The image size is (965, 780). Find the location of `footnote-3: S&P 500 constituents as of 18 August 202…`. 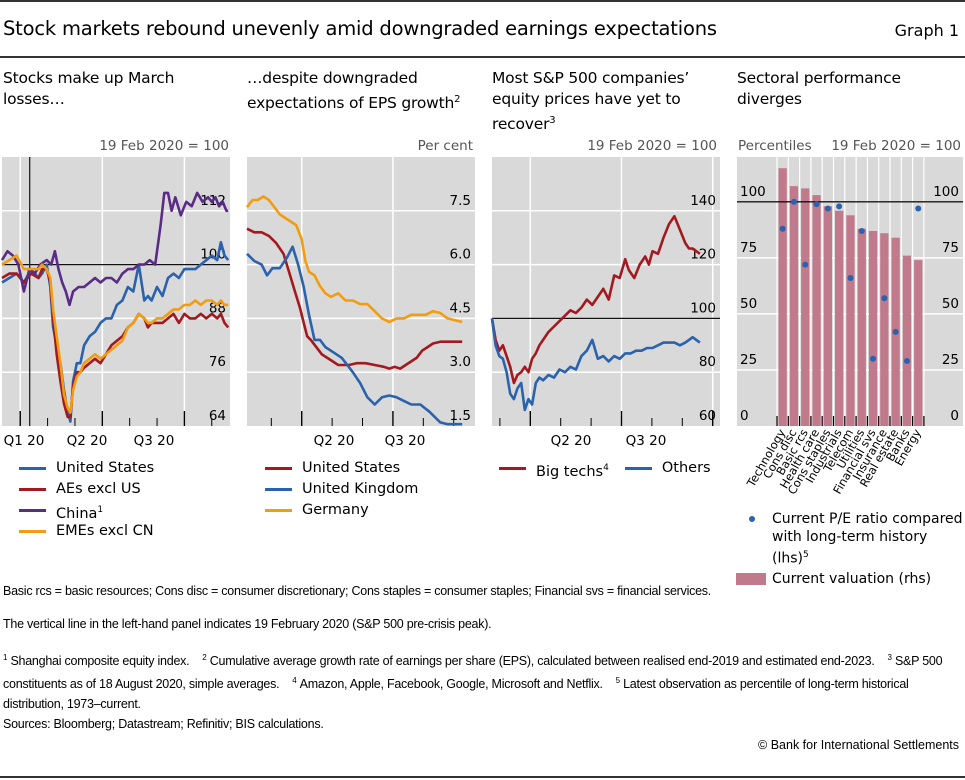

footnote-3: S&P 500 constituents as of 18 August 202… is located at coordinates (473, 673).